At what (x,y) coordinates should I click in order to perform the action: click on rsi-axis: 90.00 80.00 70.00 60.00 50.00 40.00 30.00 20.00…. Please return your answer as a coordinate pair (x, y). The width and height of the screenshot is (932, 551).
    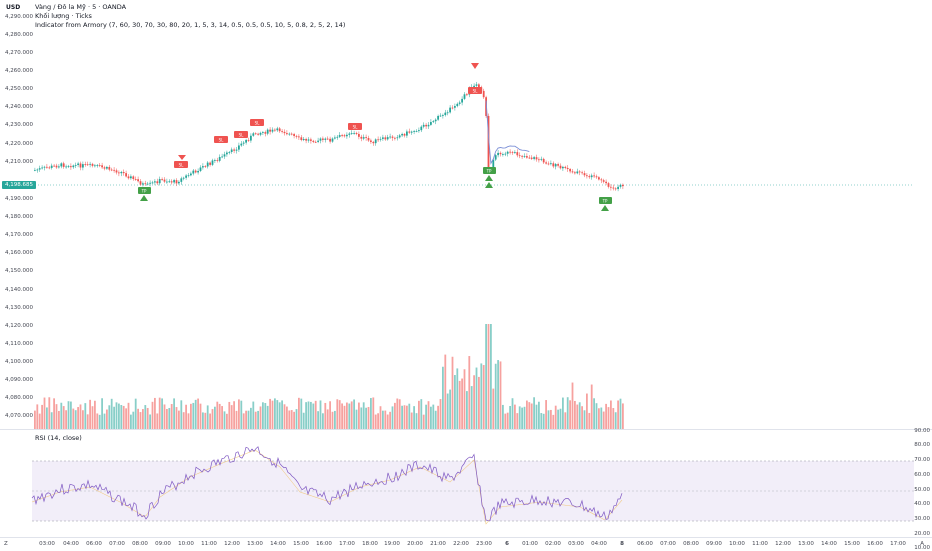
    Looking at the image, I should click on (923, 489).